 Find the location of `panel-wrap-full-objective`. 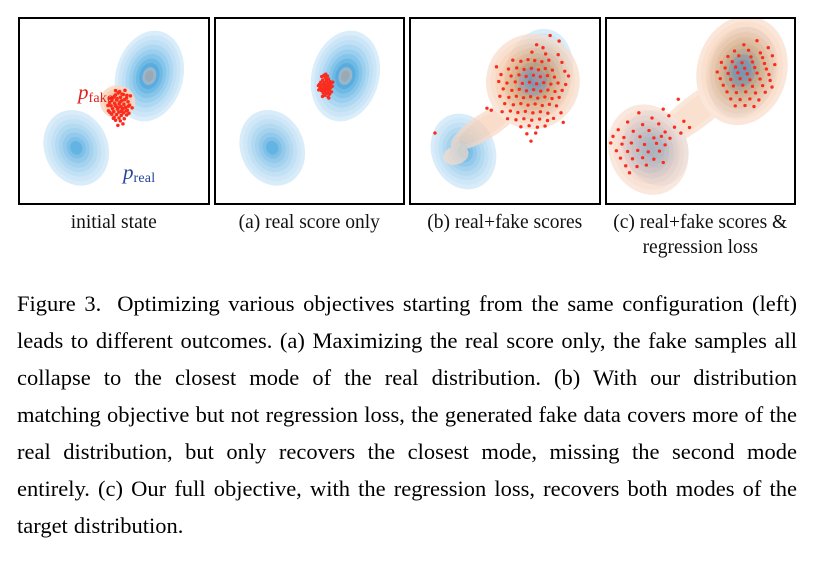

panel-wrap-full-objective is located at coordinates (700, 111).